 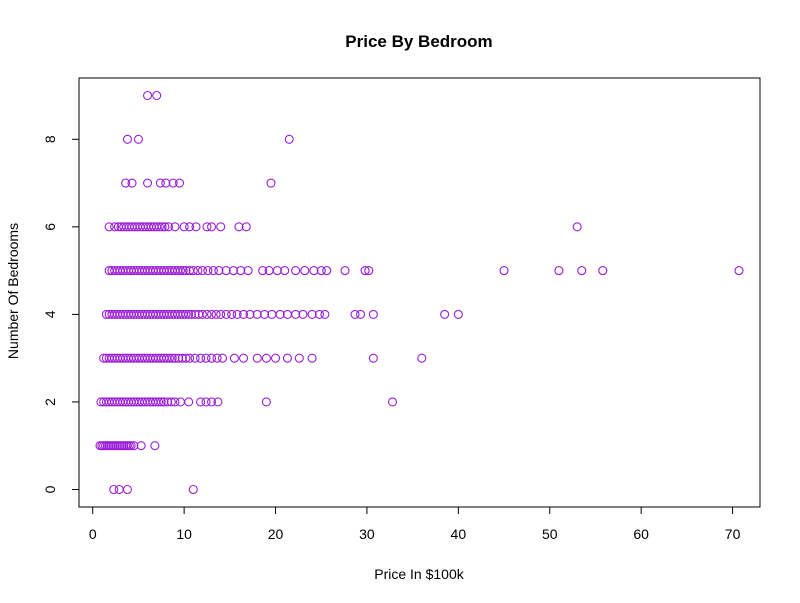 I want to click on x-tick-label: 40, so click(x=459, y=534).